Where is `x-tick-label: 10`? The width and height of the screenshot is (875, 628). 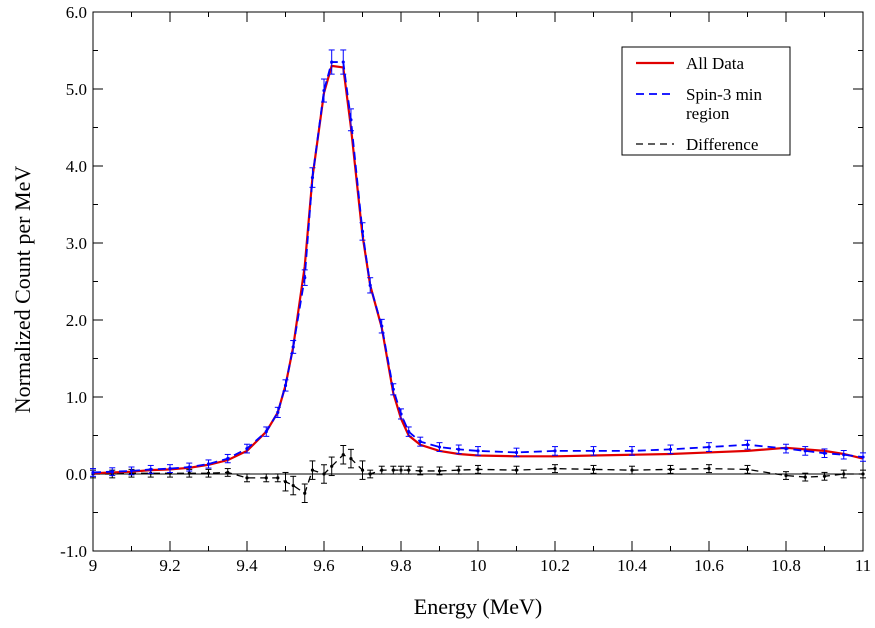
x-tick-label: 10 is located at coordinates (478, 565).